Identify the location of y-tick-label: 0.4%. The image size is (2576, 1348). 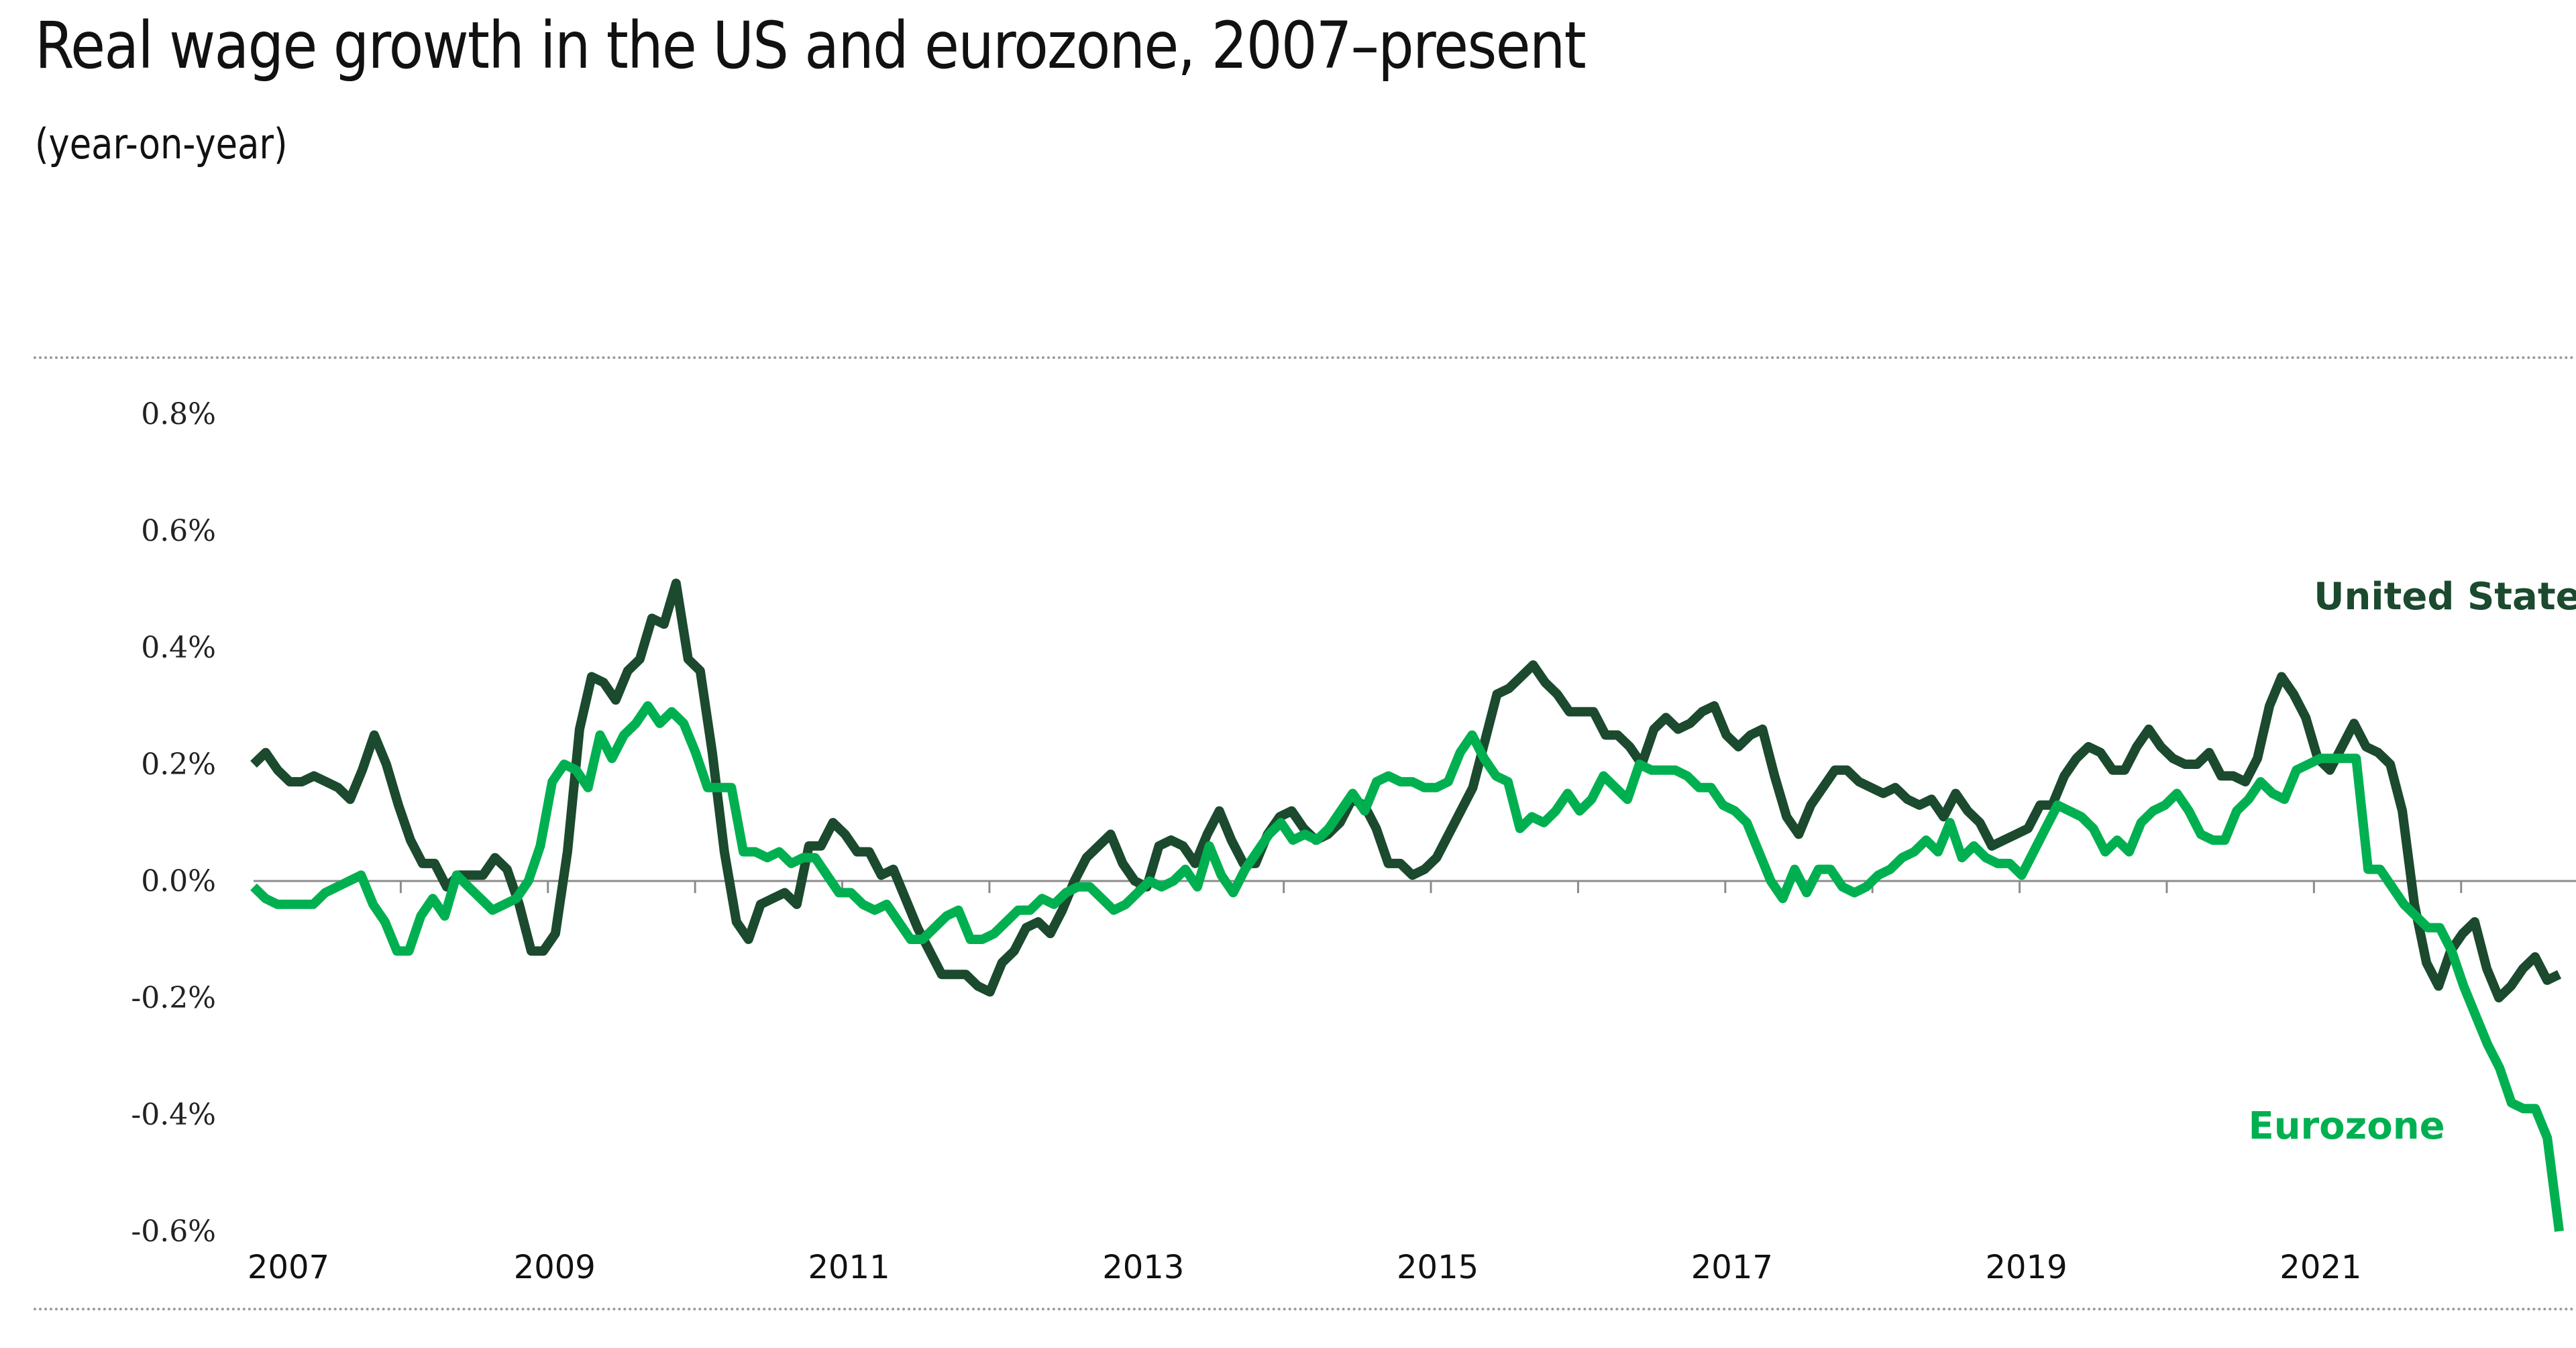
(178, 648).